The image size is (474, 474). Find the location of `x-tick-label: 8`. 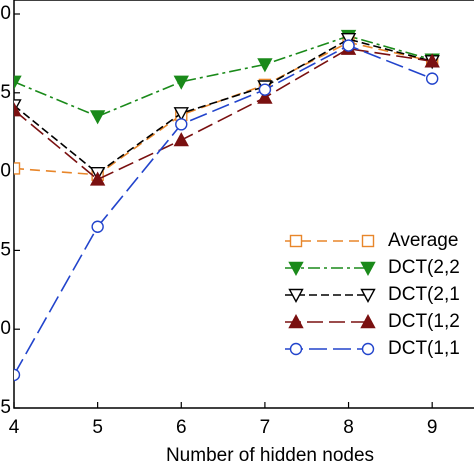

x-tick-label: 8 is located at coordinates (348, 427).